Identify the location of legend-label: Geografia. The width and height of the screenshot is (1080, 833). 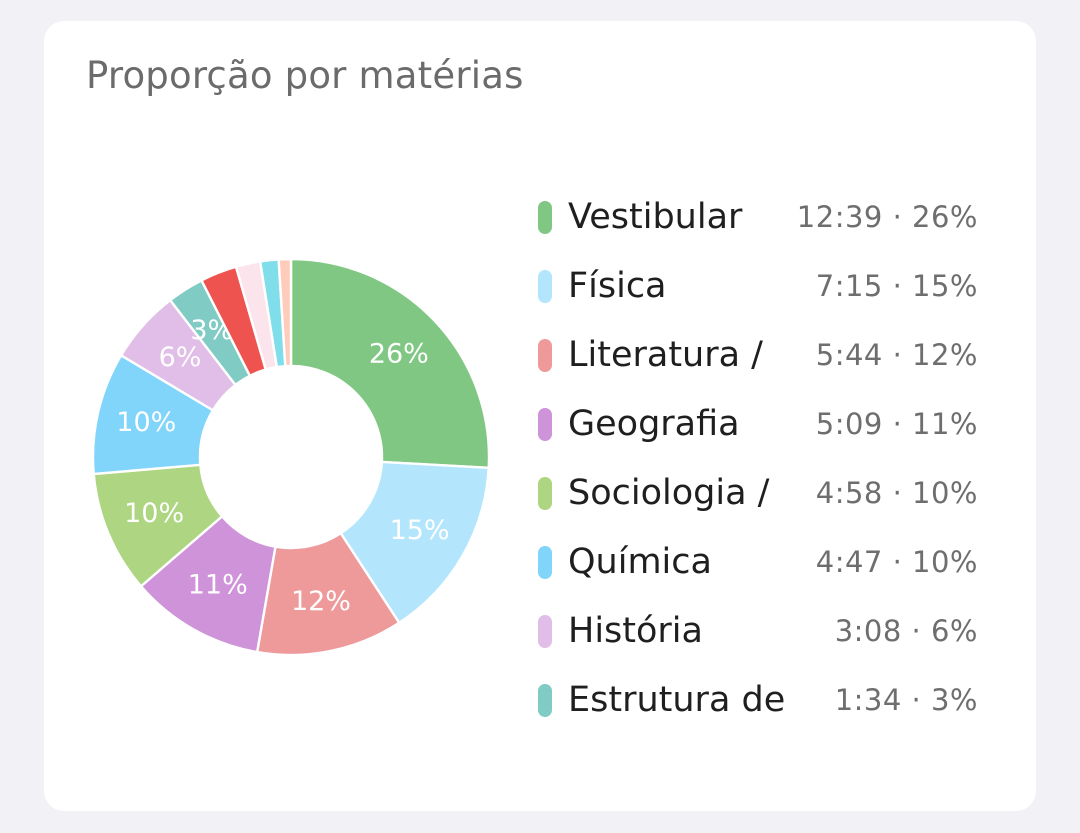
(654, 424).